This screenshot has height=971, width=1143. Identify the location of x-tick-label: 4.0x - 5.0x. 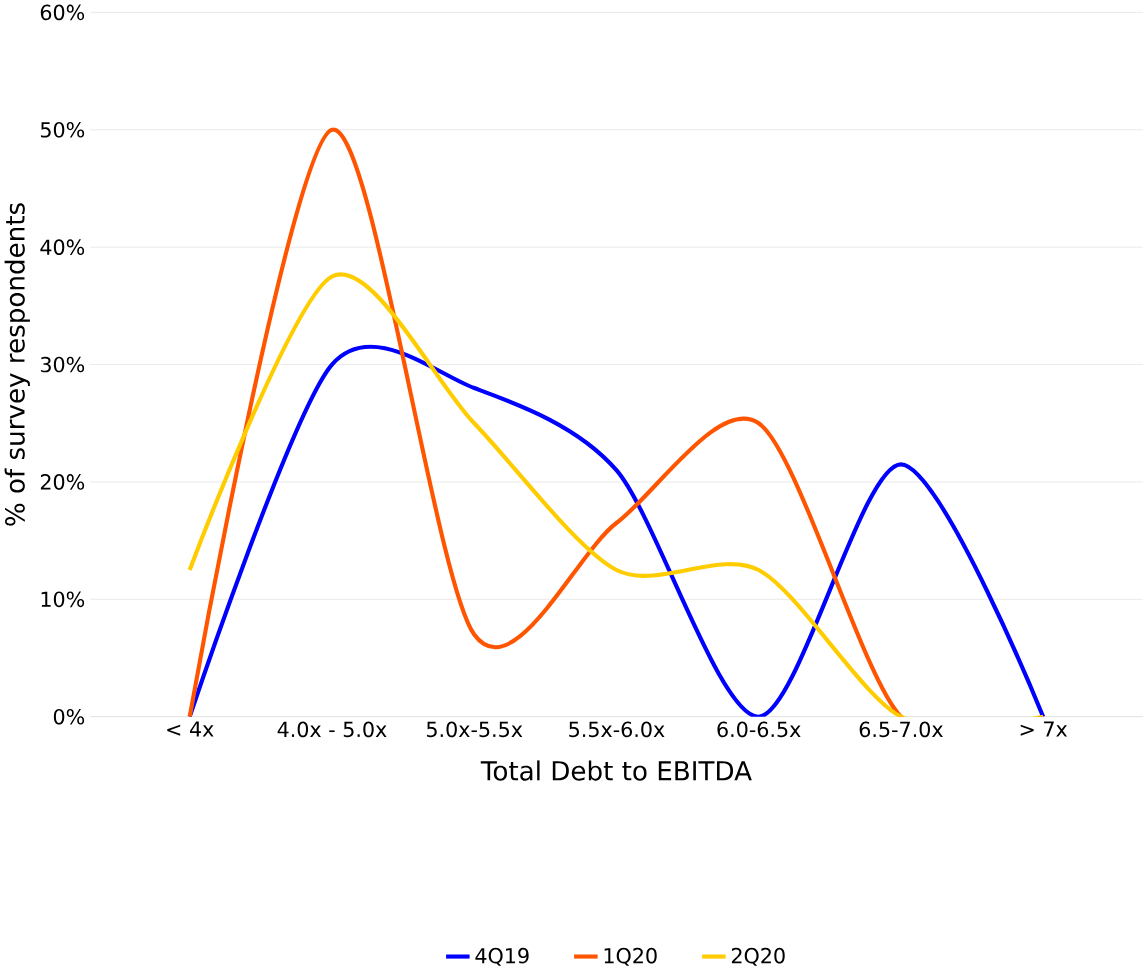
(332, 729).